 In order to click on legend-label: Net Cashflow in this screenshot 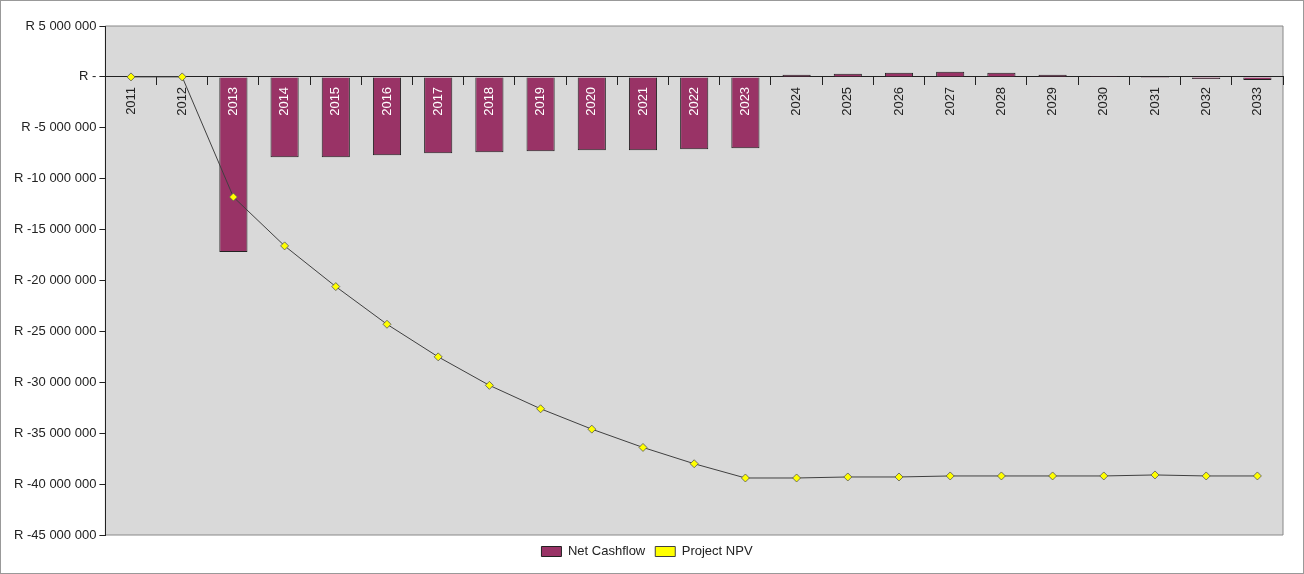, I will do `click(606, 551)`.